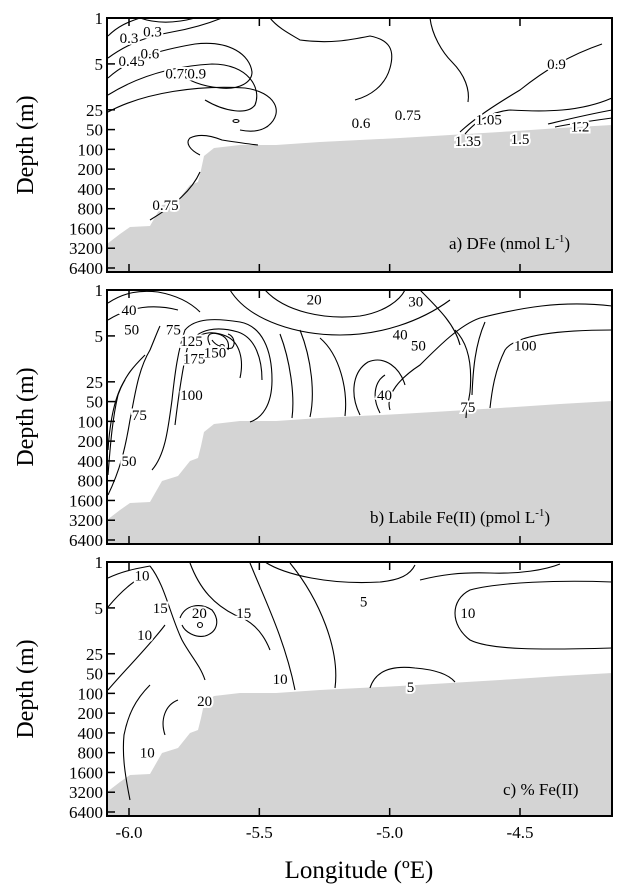 The image size is (629, 888). Describe the element at coordinates (467, 408) in the screenshot. I see `contour-label: 75` at that location.